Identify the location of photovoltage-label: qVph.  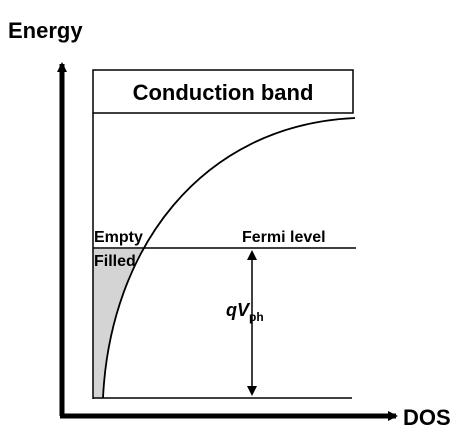
(245, 312).